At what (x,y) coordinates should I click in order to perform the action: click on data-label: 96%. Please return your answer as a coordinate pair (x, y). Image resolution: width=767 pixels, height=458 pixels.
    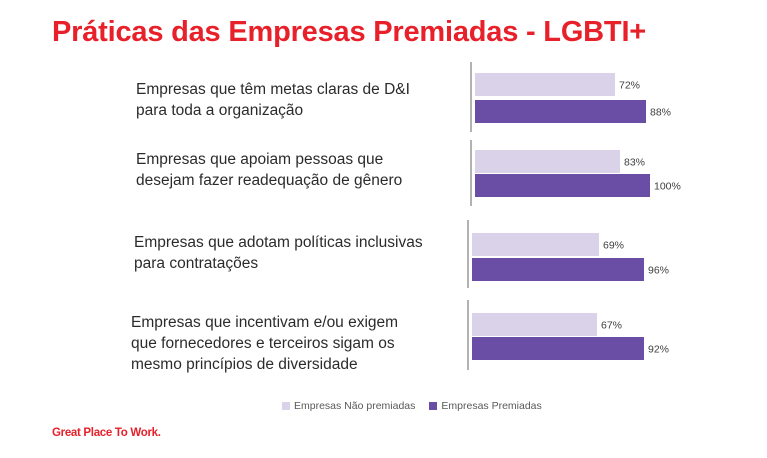
    Looking at the image, I should click on (658, 271).